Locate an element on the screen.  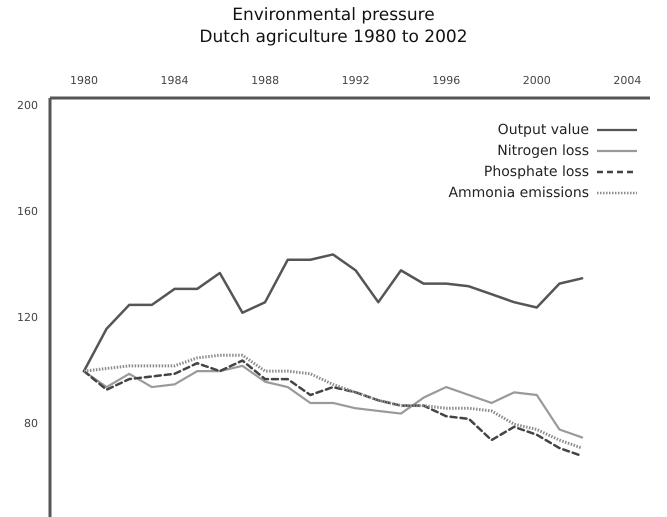
y-tick-label: 80 is located at coordinates (31, 423).